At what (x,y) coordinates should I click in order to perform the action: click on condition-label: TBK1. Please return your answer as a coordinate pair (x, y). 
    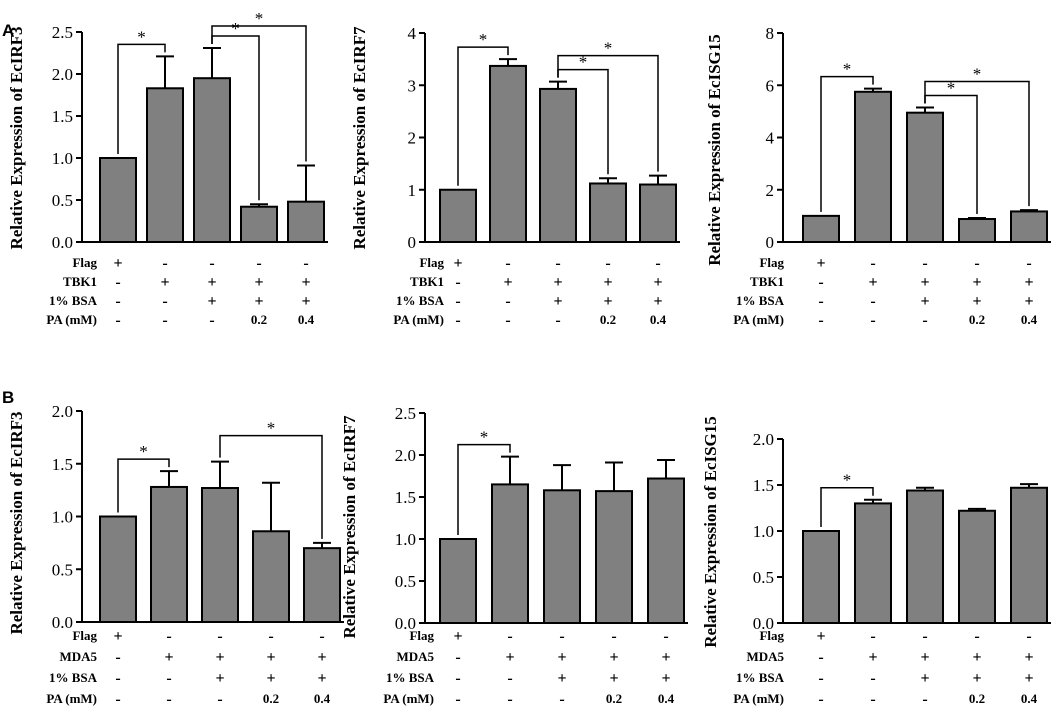
    Looking at the image, I should click on (427, 281).